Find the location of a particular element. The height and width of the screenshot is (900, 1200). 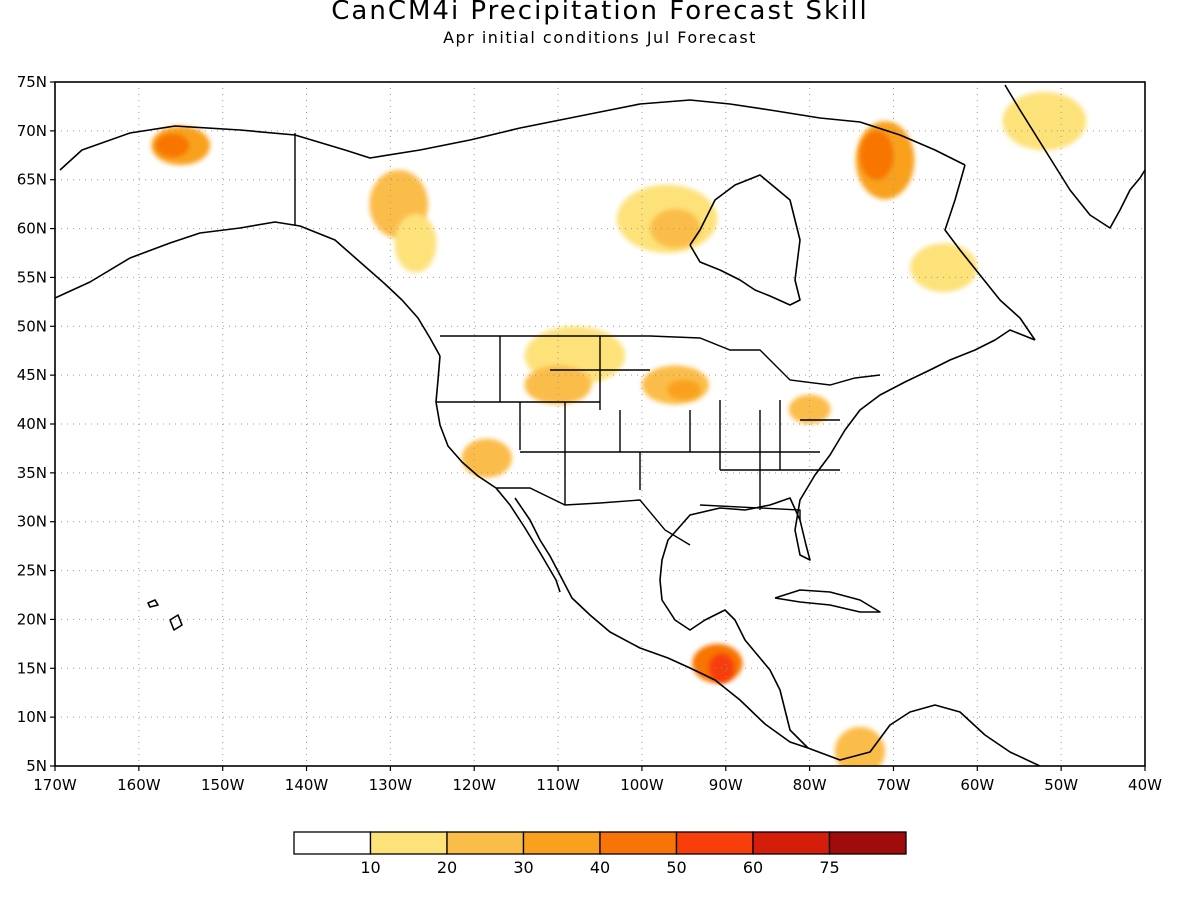

chart-title: CanCM4i Precipitation Forecast Skill is located at coordinates (600, 13).